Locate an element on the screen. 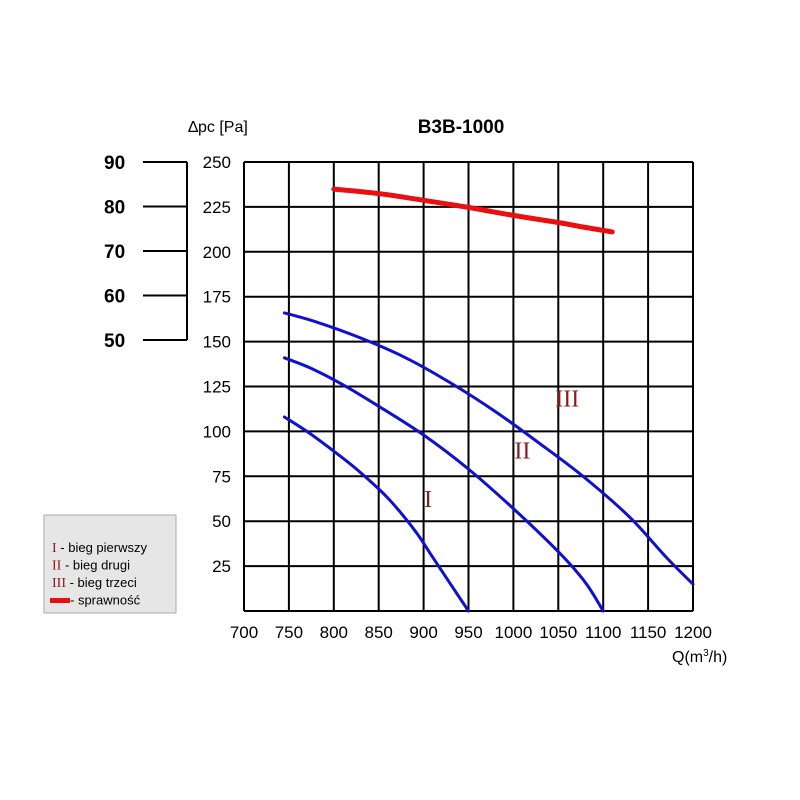 This screenshot has height=800, width=800. y-axis-label: ∆pc [Pa] is located at coordinates (218, 127).